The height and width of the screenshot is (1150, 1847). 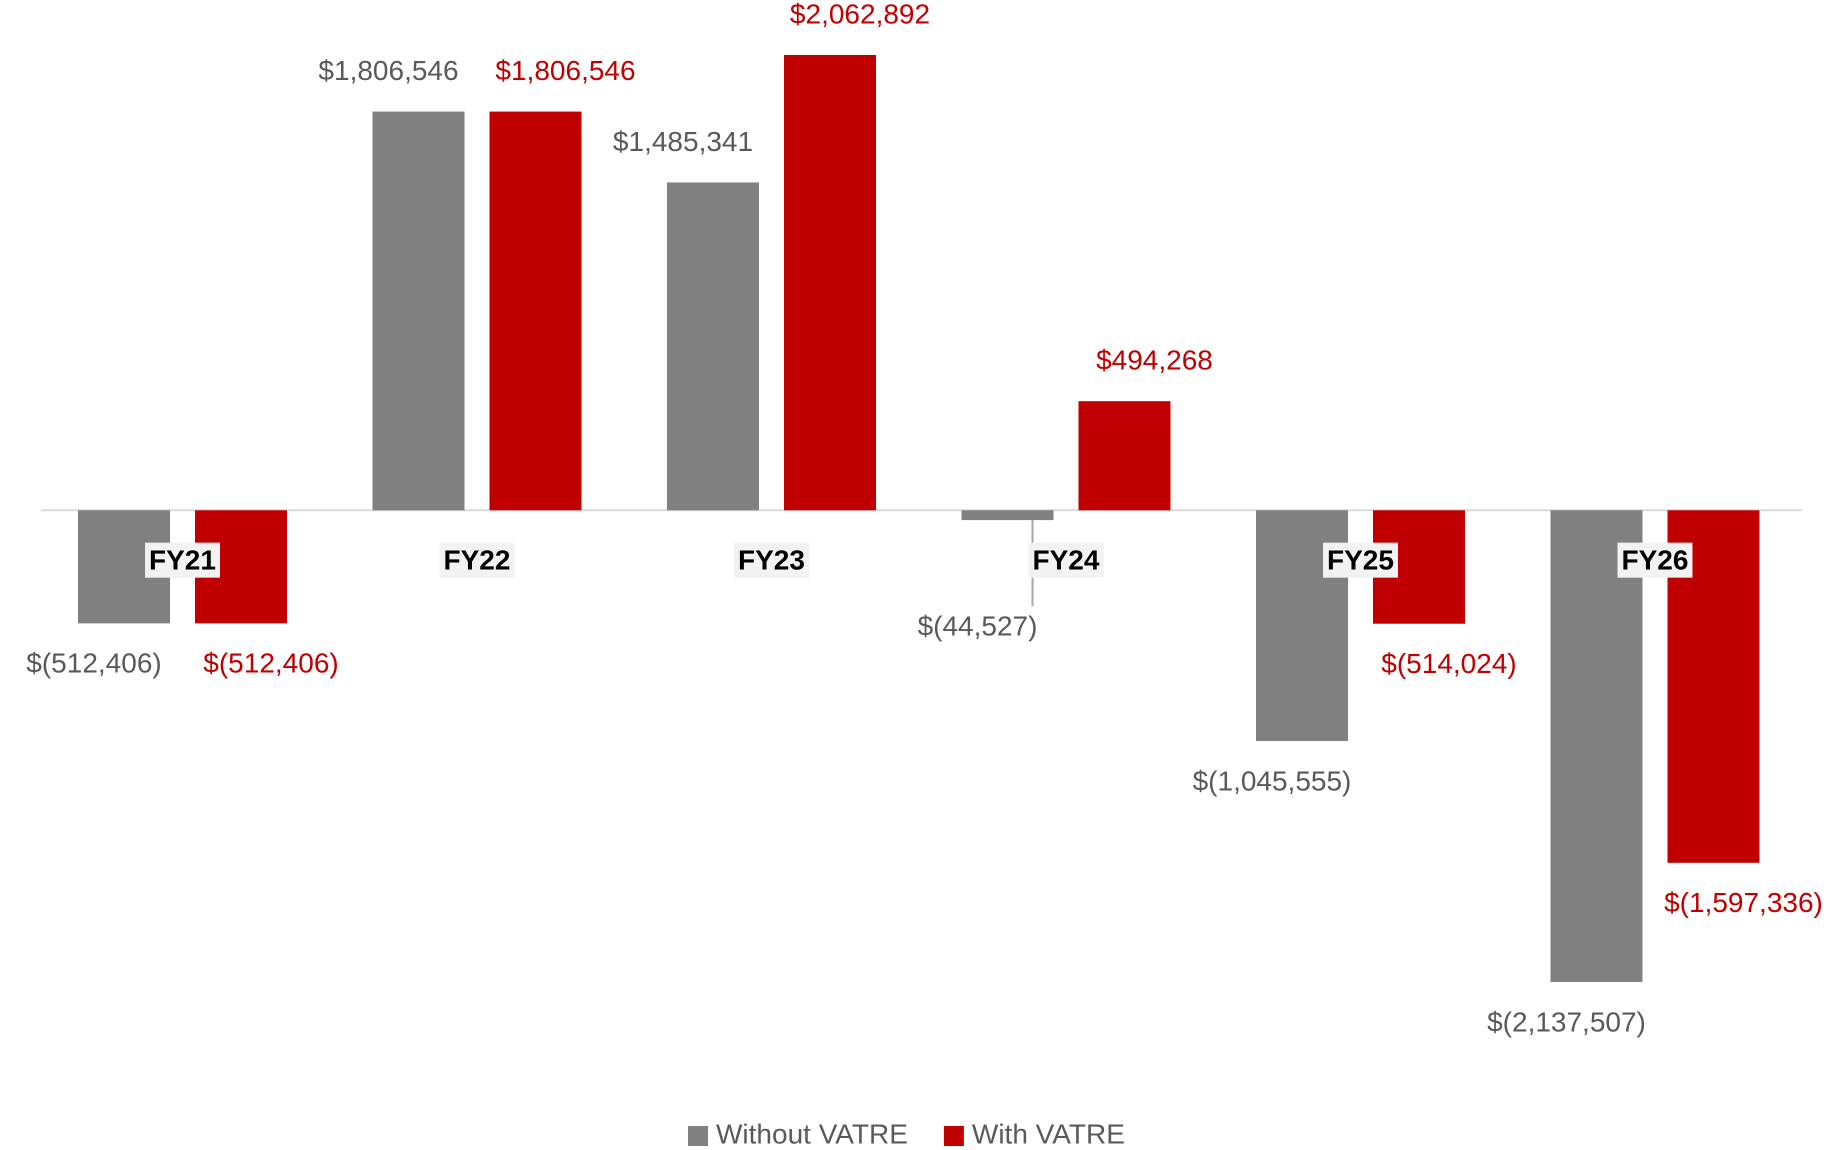 I want to click on category-label-group: FY23, so click(x=771, y=560).